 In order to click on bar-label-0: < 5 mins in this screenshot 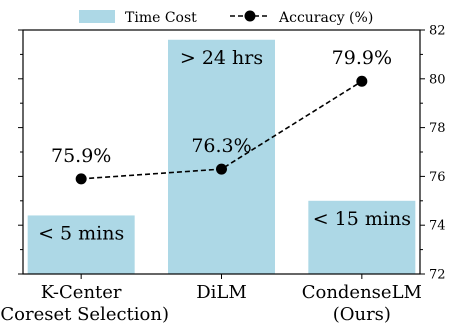, I will do `click(81, 233)`.